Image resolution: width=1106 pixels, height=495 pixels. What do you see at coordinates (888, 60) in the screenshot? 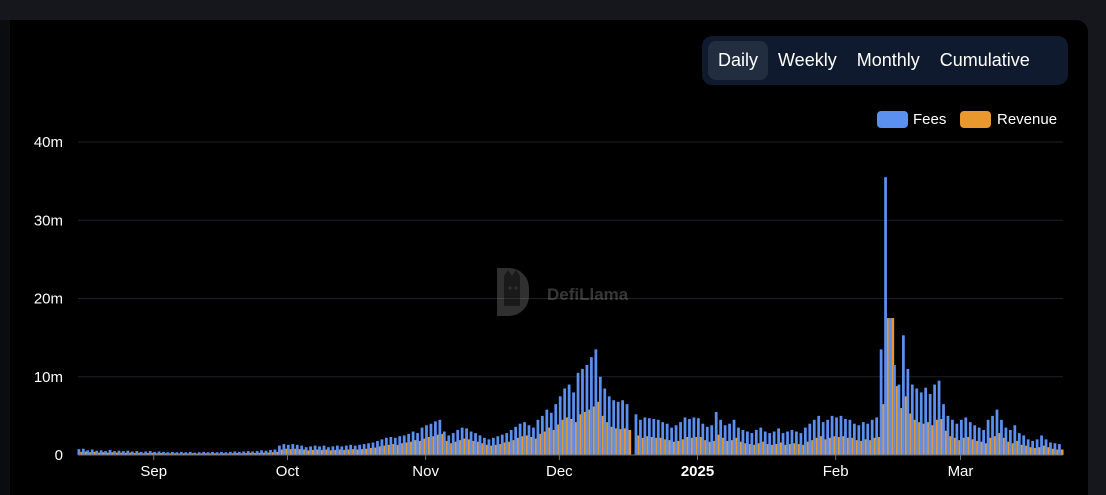
I see `tab-monthly: Monthly` at bounding box center [888, 60].